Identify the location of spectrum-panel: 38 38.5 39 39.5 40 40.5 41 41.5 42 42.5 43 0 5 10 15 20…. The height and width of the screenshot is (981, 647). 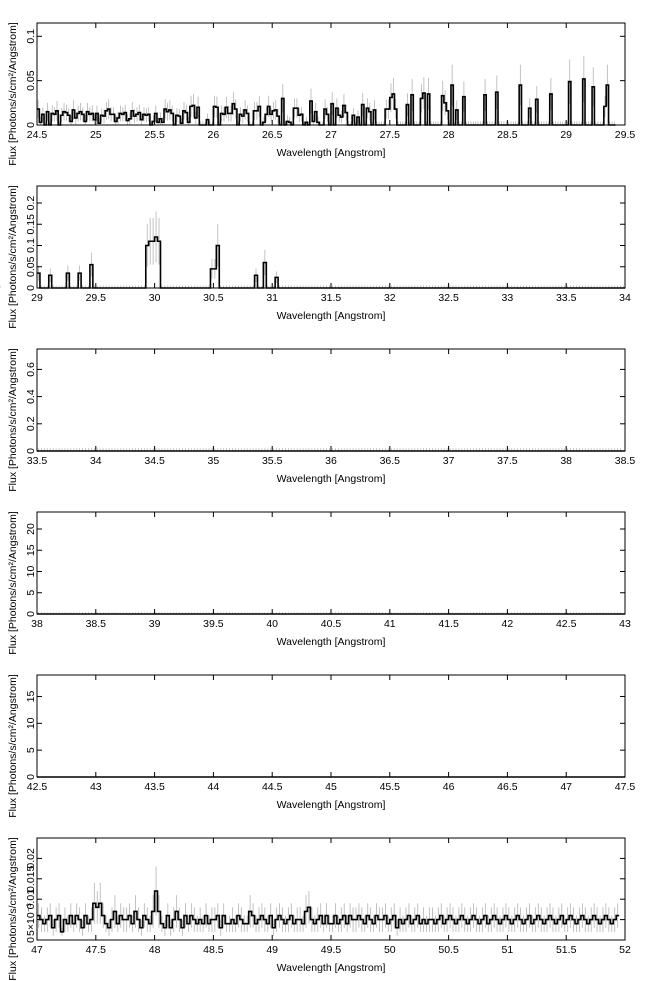
(319, 583).